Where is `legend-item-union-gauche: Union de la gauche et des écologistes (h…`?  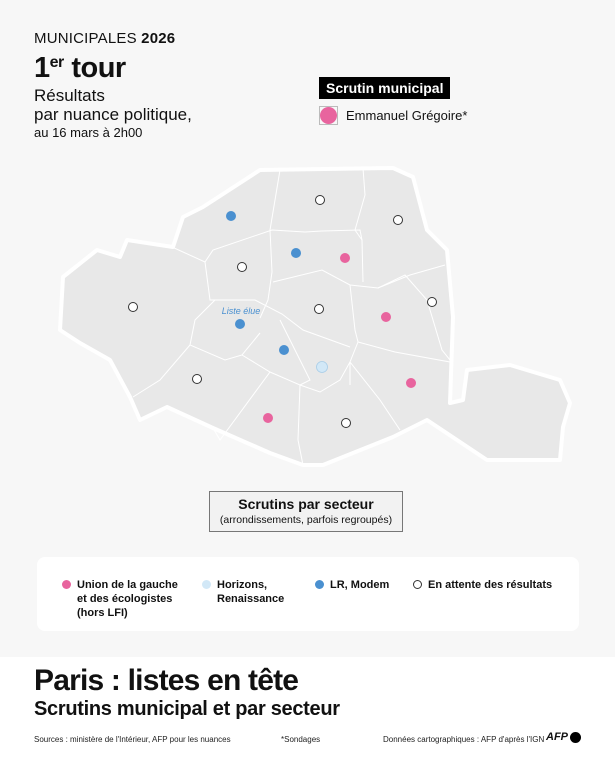
legend-item-union-gauche: Union de la gauche et des écologistes (h… is located at coordinates (120, 599).